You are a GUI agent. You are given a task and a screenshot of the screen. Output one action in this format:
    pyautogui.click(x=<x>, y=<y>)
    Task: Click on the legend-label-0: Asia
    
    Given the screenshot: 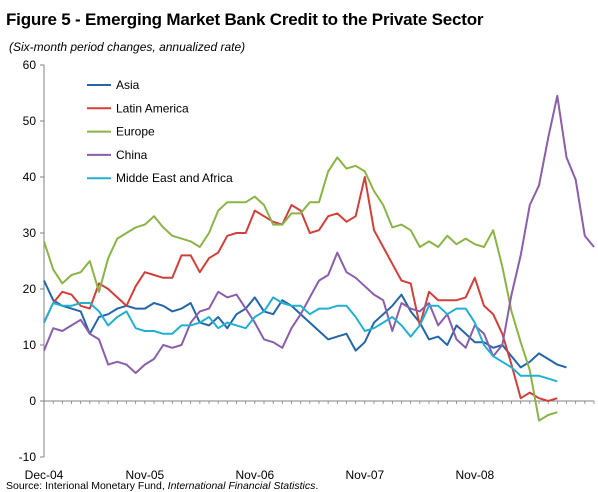 What is the action you would take?
    pyautogui.click(x=128, y=85)
    